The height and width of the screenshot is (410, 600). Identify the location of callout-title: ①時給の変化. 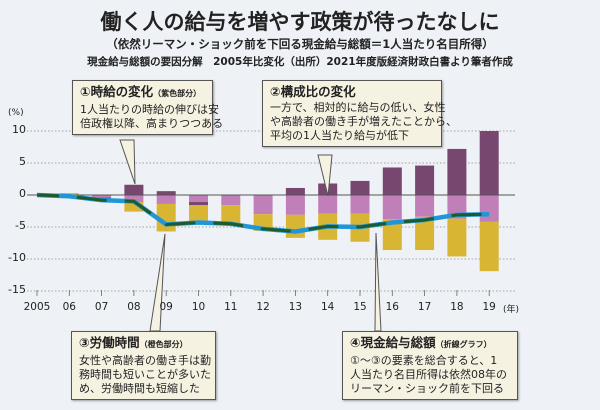
(117, 91).